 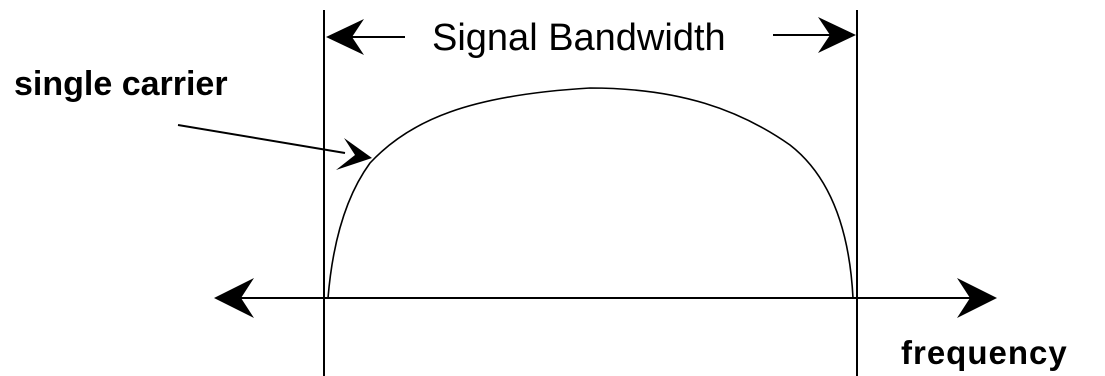 I want to click on bandwidth-arrowhead-right, so click(x=837, y=35).